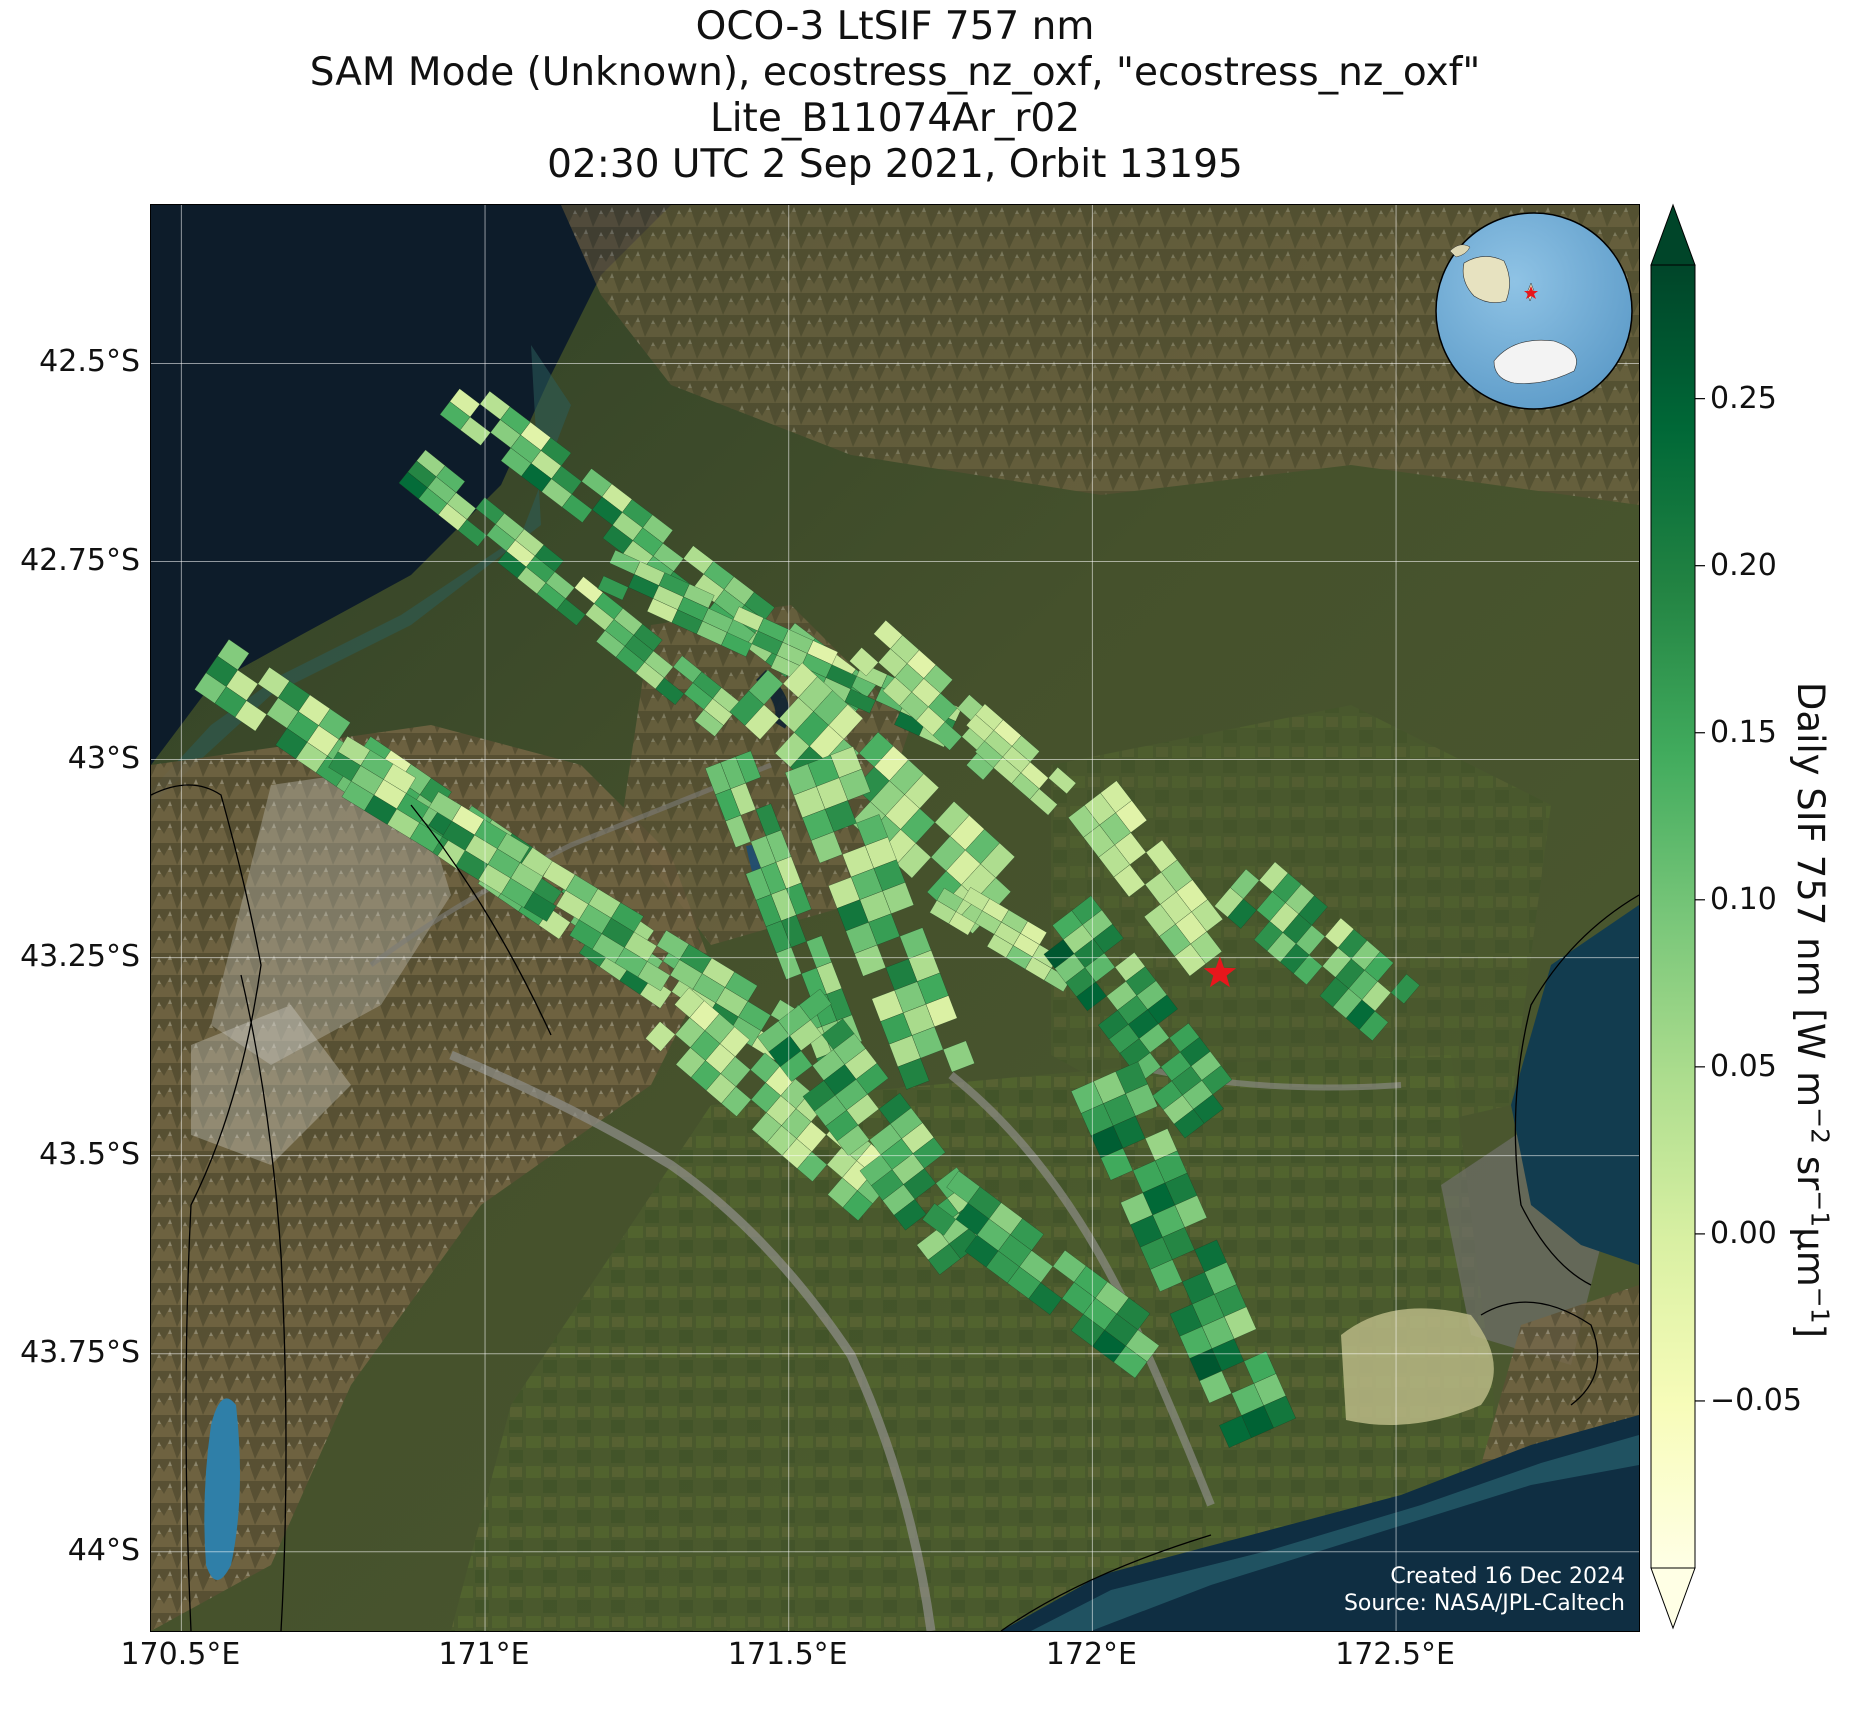  I want to click on colorbar-tick-label: 0.00, so click(1743, 1233).